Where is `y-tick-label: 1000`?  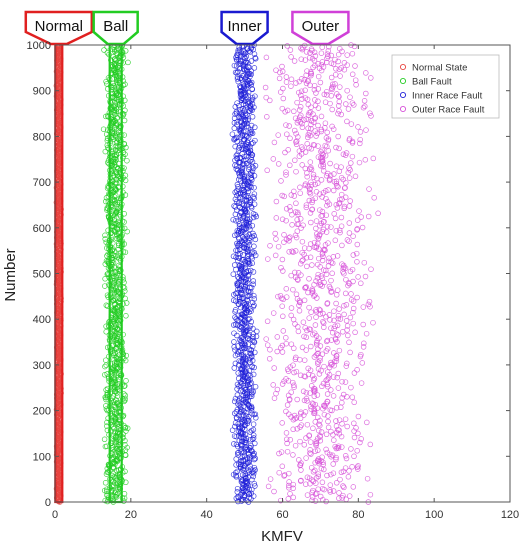 y-tick-label: 1000 is located at coordinates (39, 46).